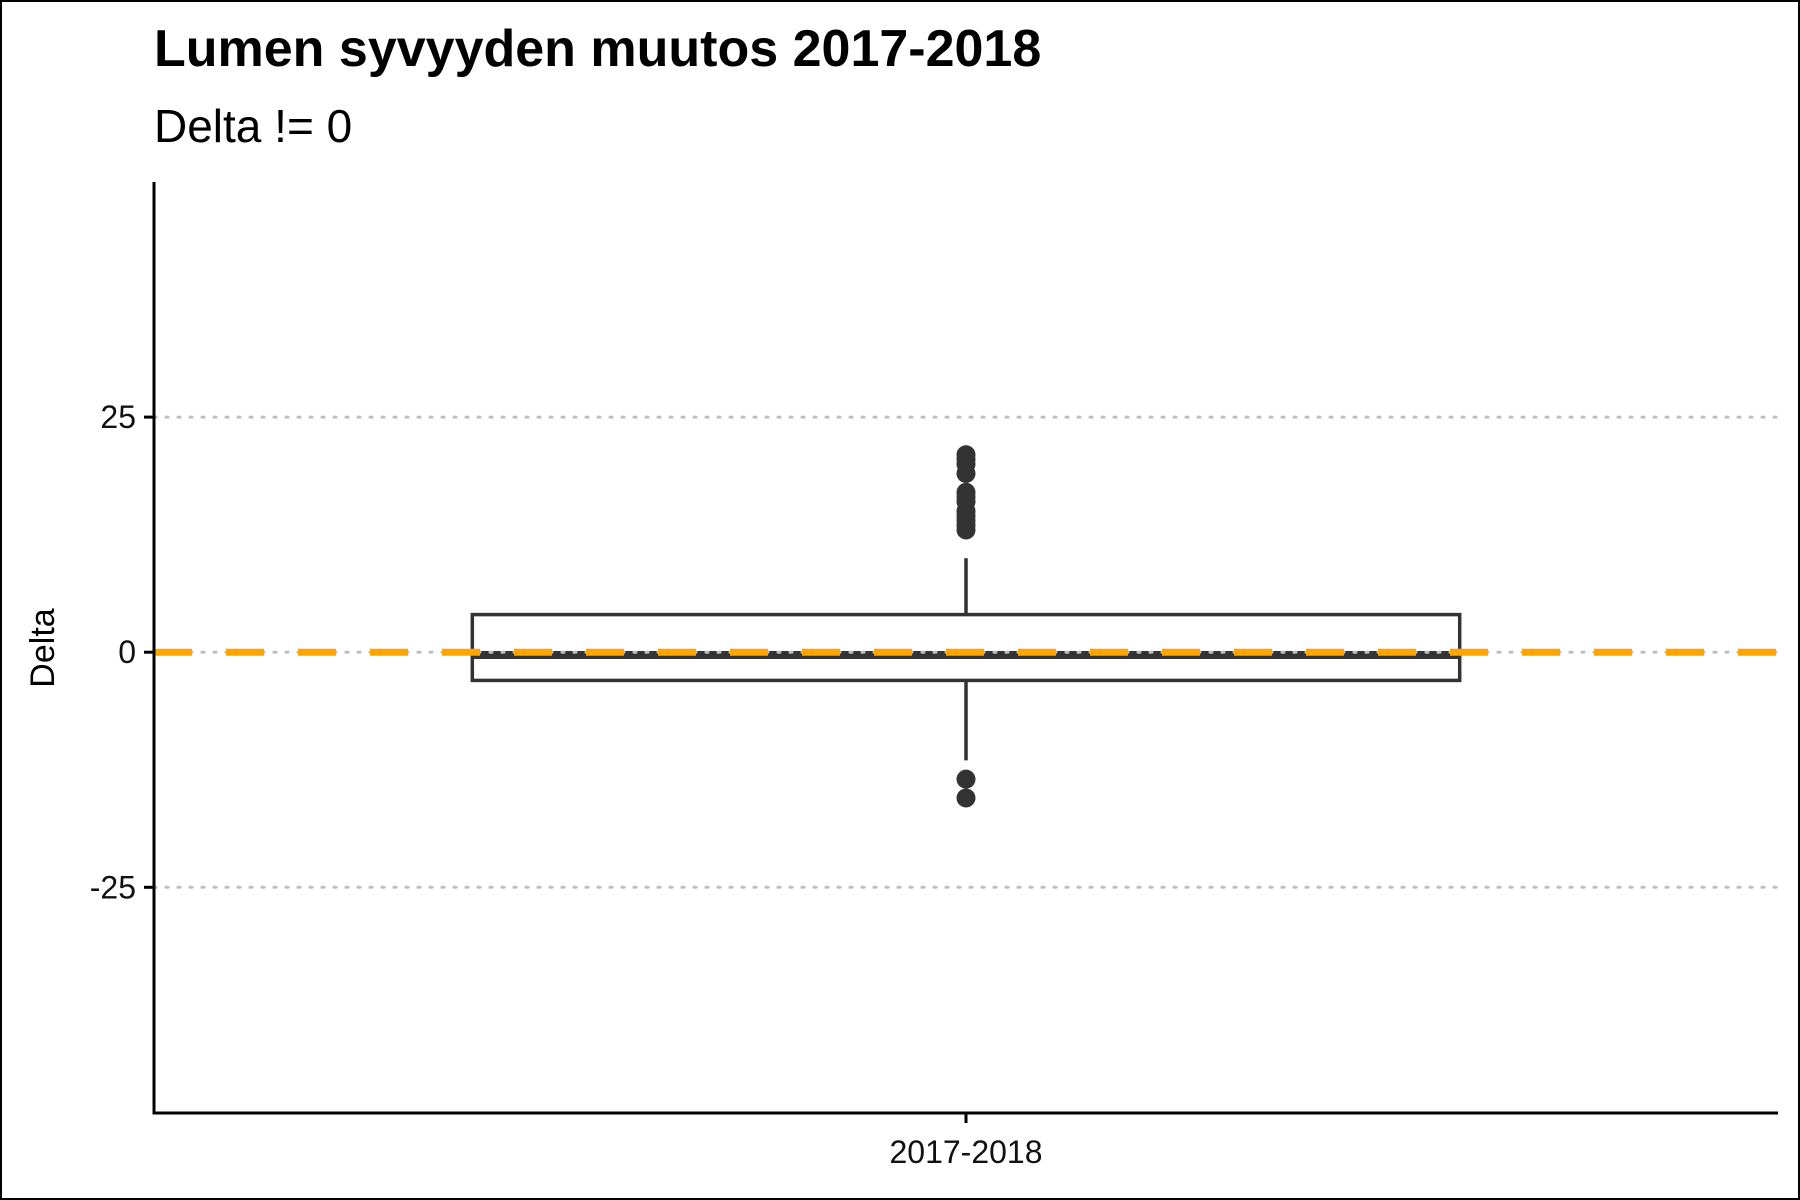 Image resolution: width=1800 pixels, height=1200 pixels. I want to click on y-axis-title: Delta, so click(43, 647).